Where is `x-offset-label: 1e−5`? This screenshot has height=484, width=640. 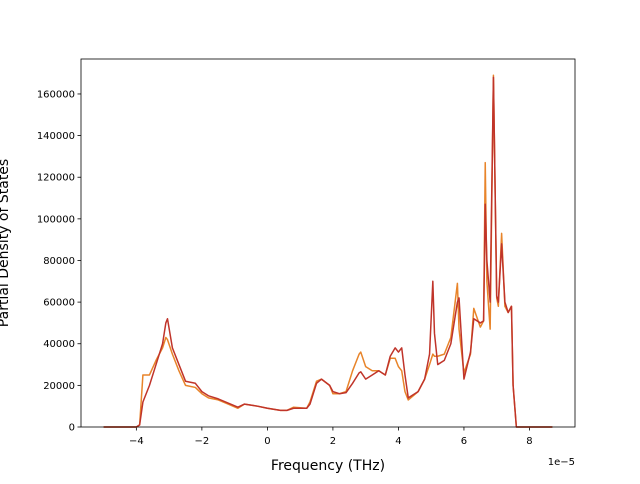 x-offset-label: 1e−5 is located at coordinates (561, 462).